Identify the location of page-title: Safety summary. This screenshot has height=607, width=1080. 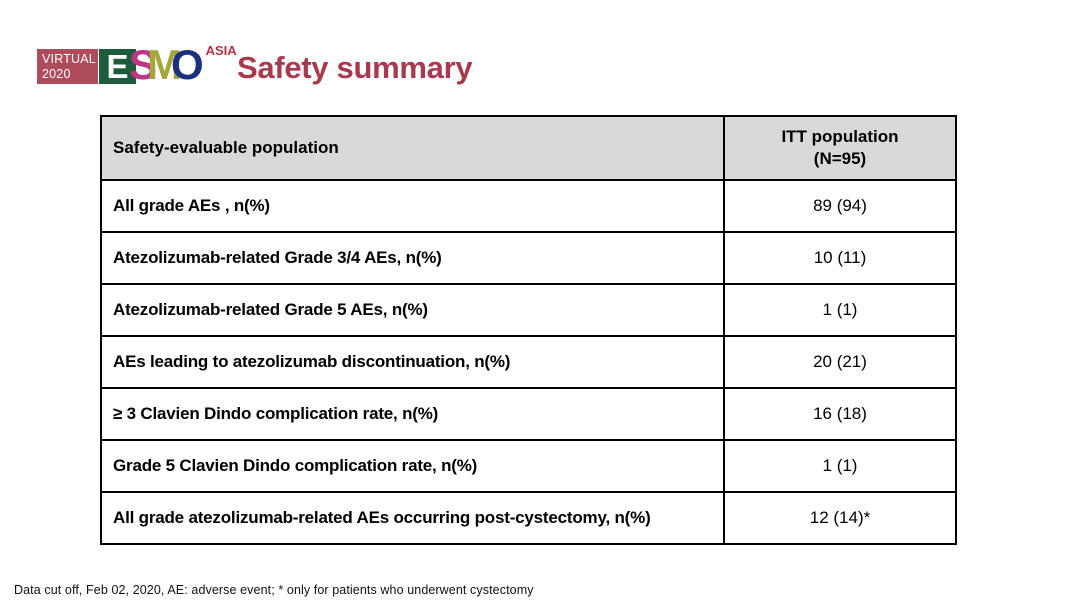
(355, 67).